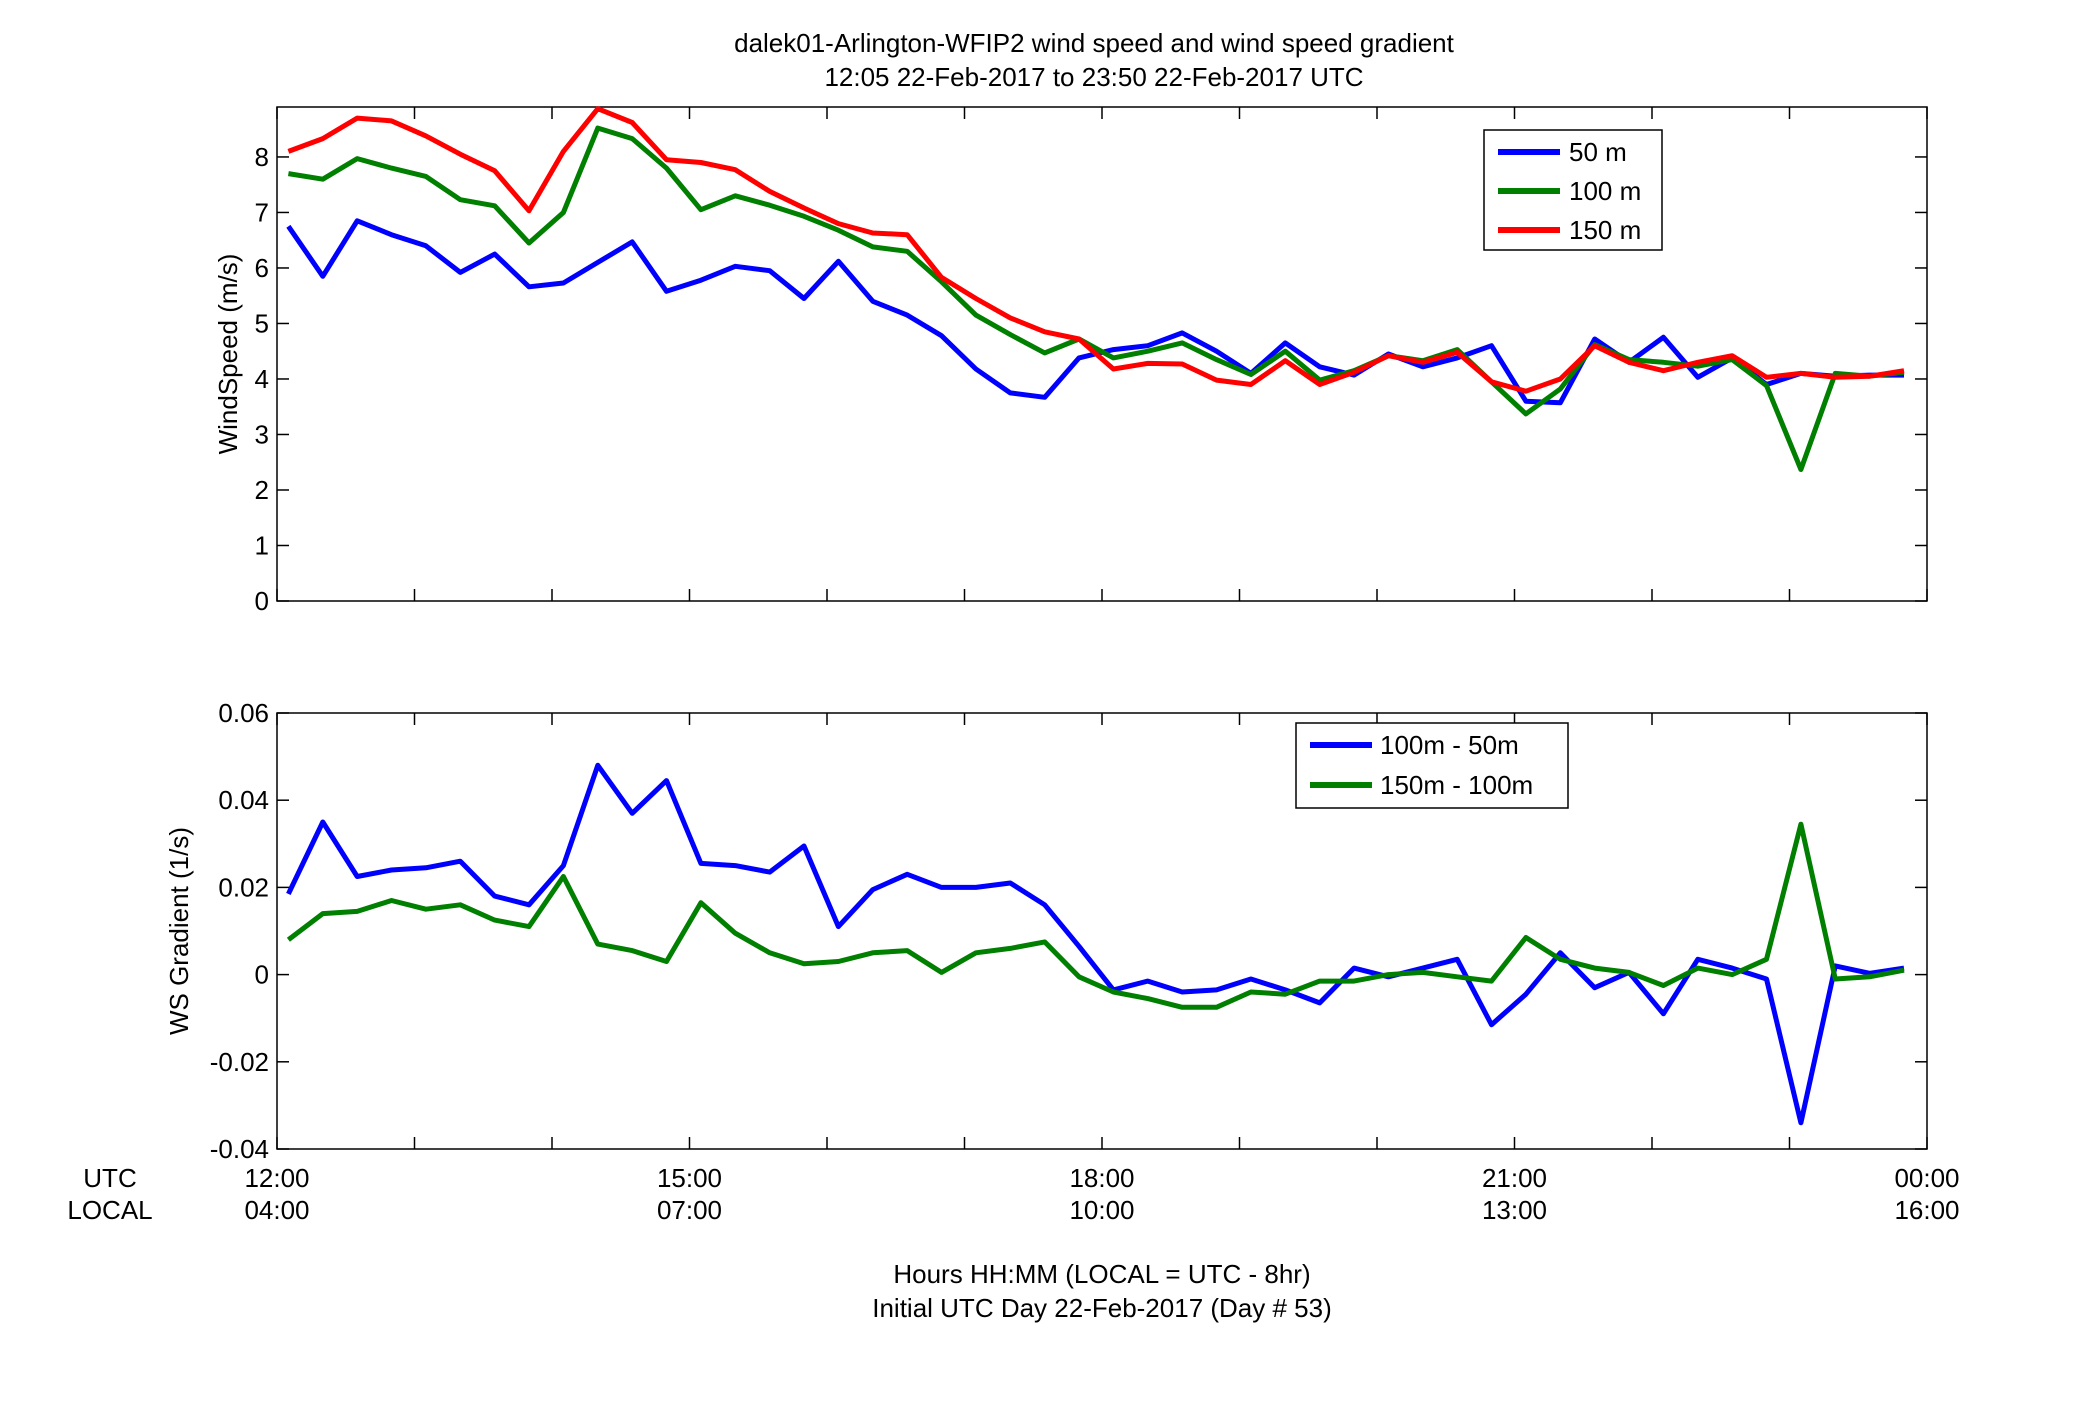 Image resolution: width=2098 pixels, height=1425 pixels. Describe the element at coordinates (689, 1210) in the screenshot. I see `local-tick-label: 07:00` at that location.